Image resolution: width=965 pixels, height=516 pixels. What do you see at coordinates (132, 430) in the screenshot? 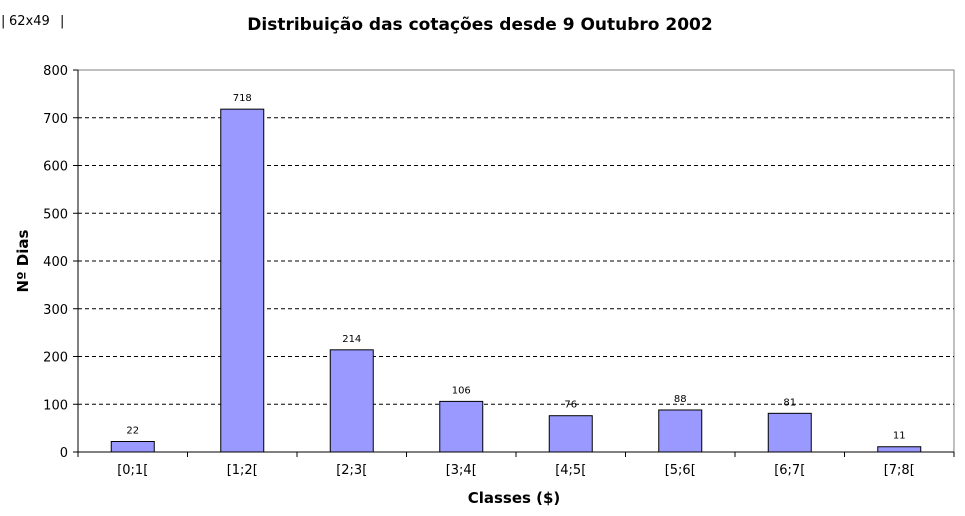
I see `data-label: 22` at bounding box center [132, 430].